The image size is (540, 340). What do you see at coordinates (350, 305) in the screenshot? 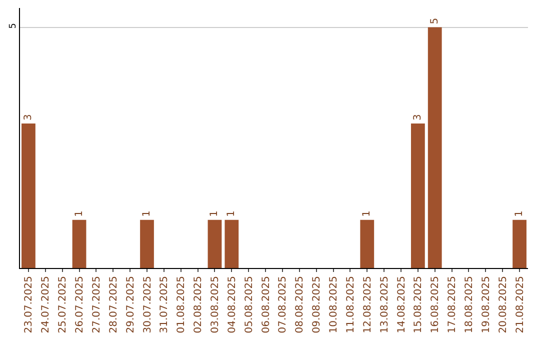
I see `x-tick-label: 11.08.2025` at bounding box center [350, 305].